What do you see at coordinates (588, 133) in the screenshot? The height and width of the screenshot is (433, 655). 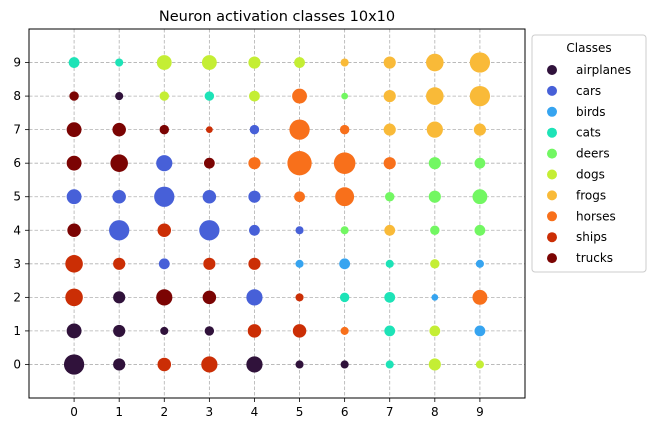 I see `legend-label-cats: cats` at bounding box center [588, 133].